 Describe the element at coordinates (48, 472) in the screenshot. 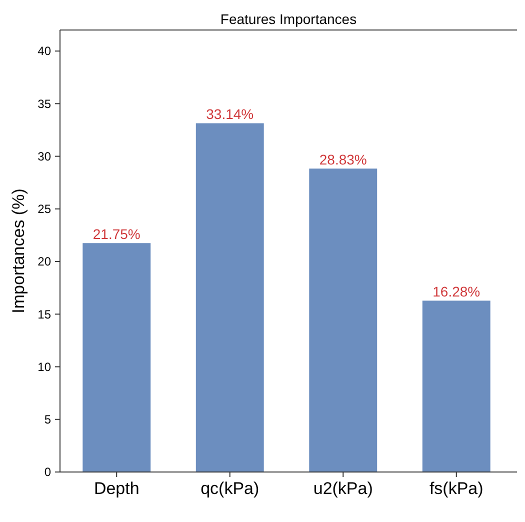

I see `y-tick-label: 0` at that location.